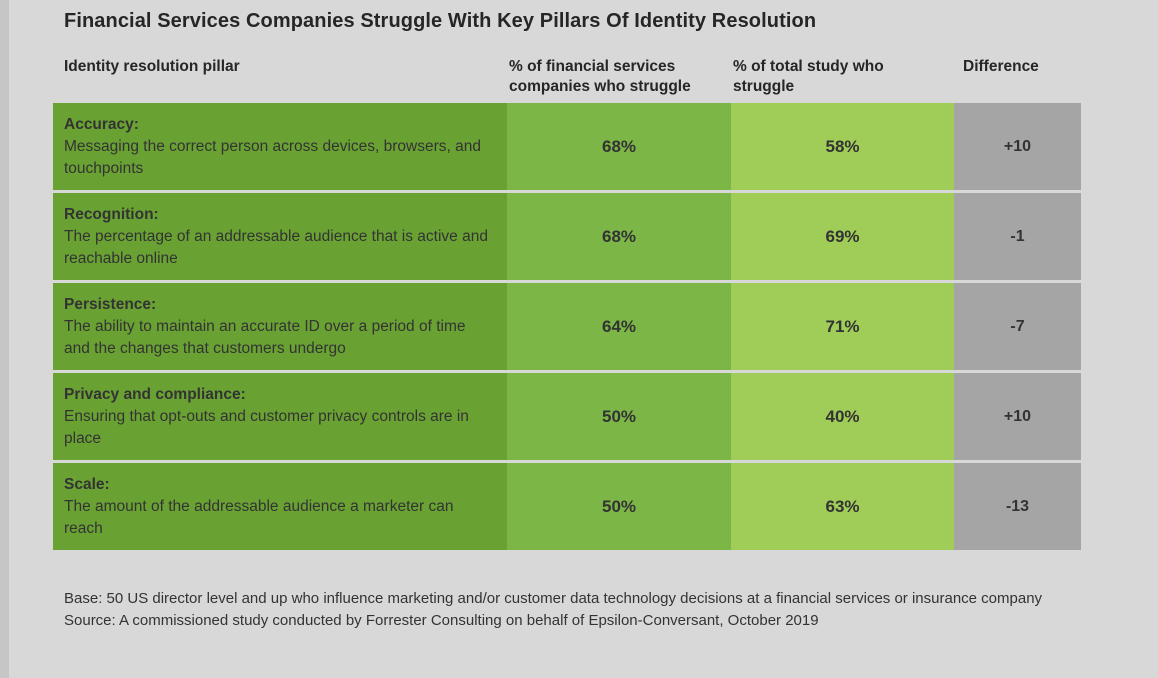 This screenshot has height=678, width=1158. Describe the element at coordinates (1017, 506) in the screenshot. I see `difference-value-cell: -13` at that location.